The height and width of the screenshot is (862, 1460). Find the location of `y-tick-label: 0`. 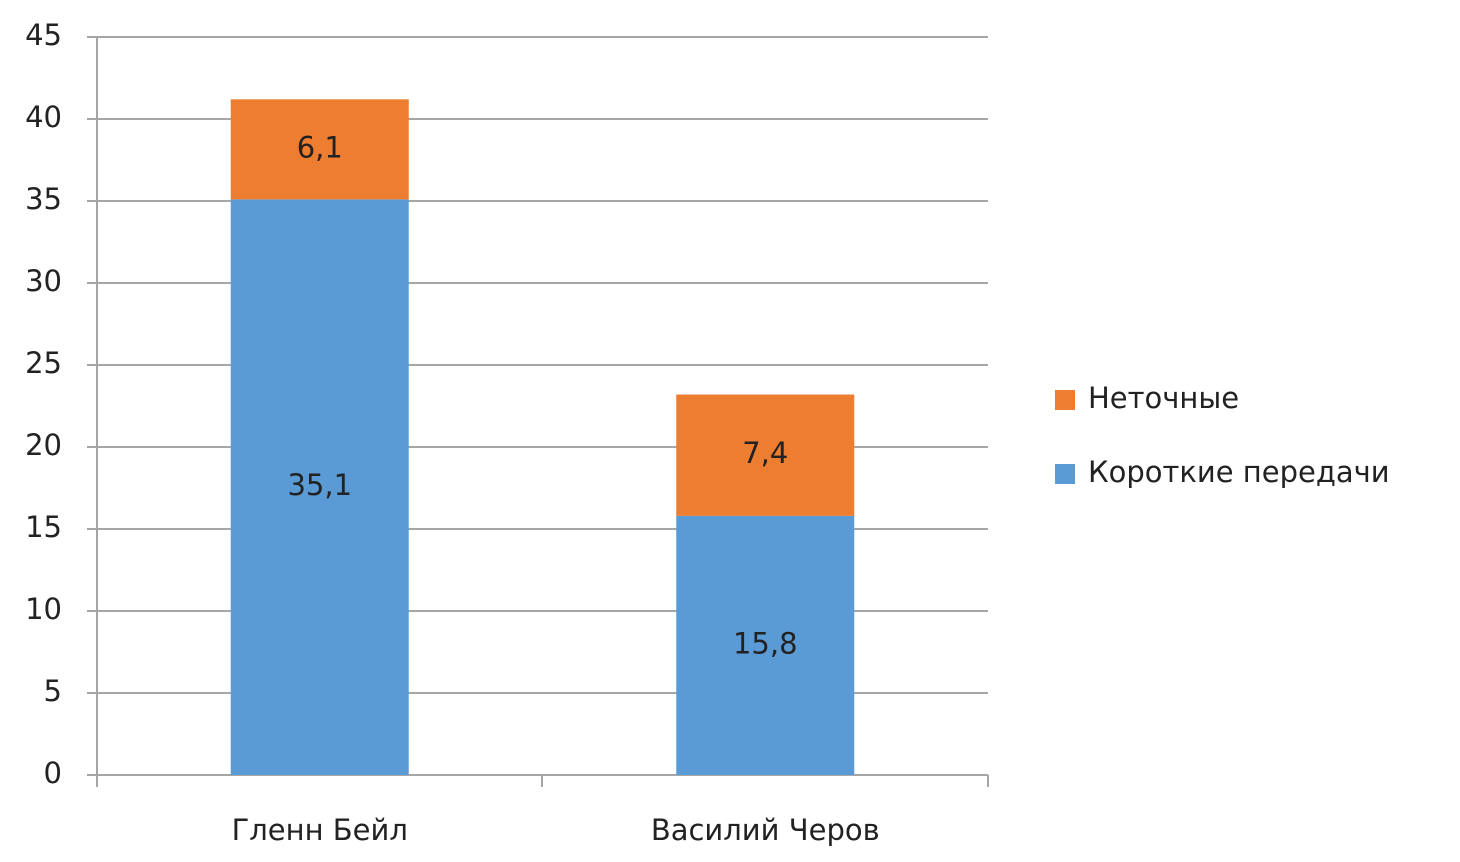

y-tick-label: 0 is located at coordinates (53, 773).